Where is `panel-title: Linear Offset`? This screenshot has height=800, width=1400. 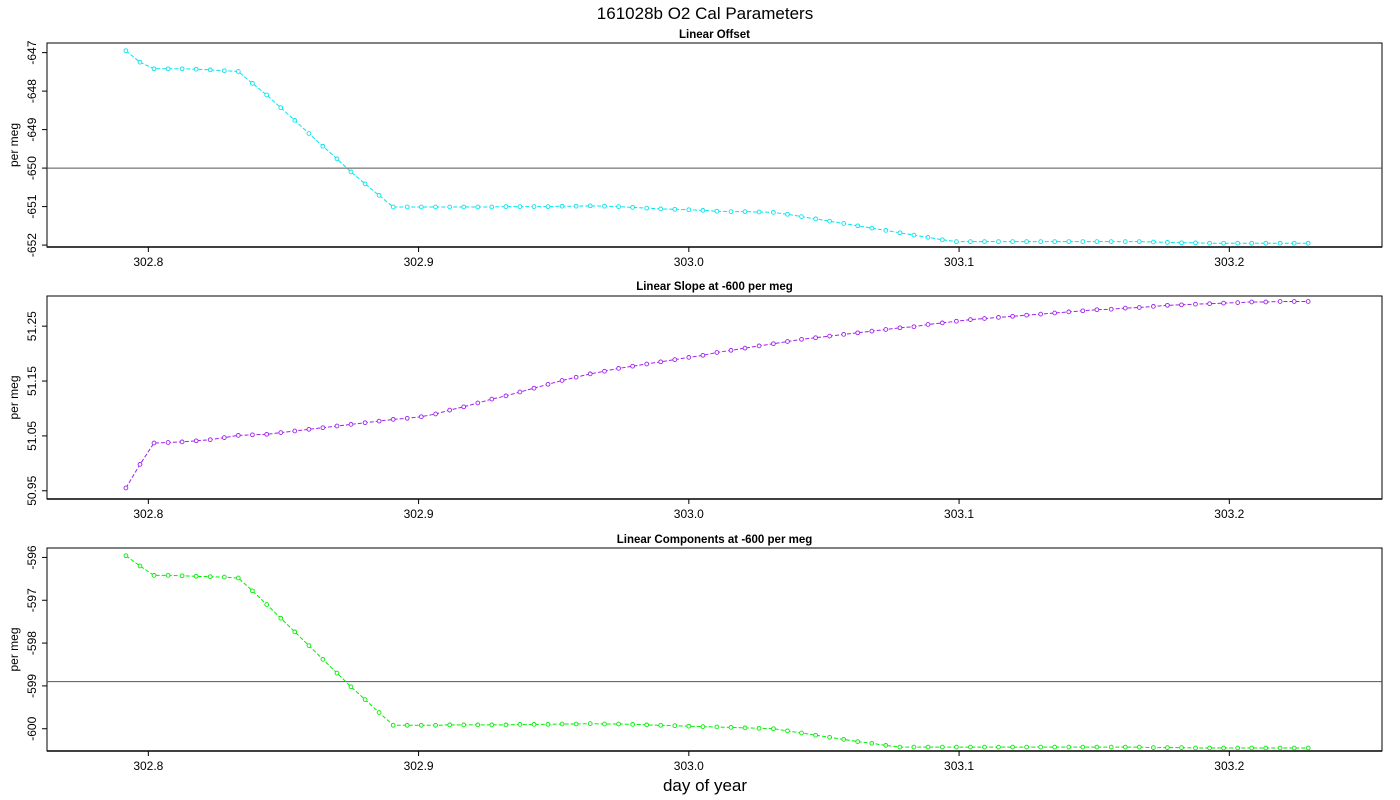
panel-title: Linear Offset is located at coordinates (714, 35).